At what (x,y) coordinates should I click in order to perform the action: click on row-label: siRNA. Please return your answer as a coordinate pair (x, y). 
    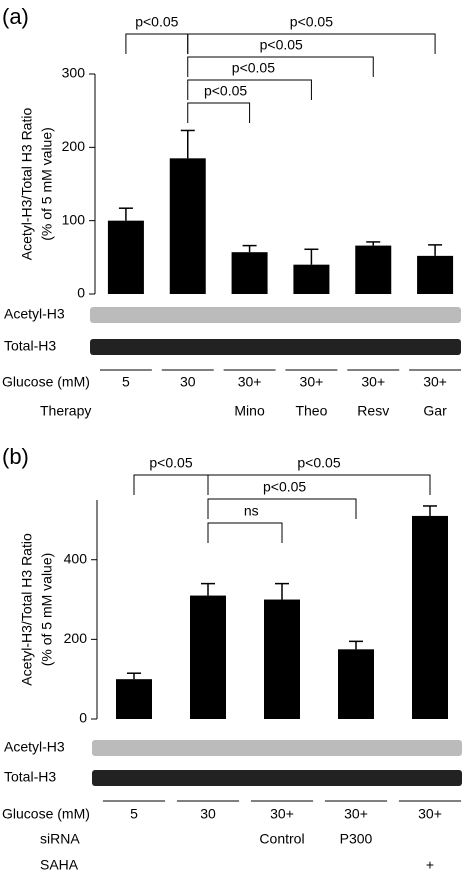
    Looking at the image, I should click on (60, 839).